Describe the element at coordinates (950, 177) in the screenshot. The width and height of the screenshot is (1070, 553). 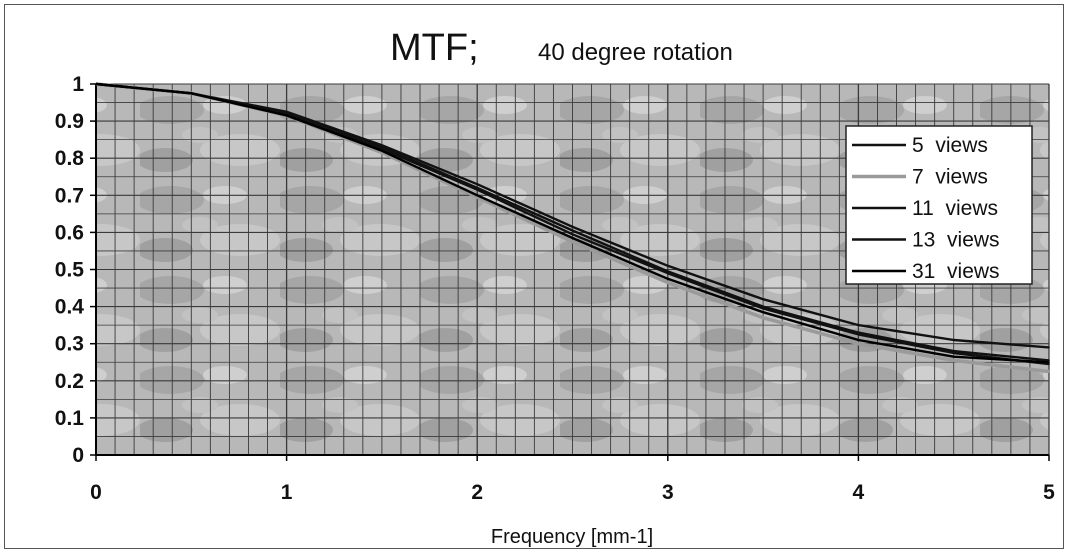
I see `legend-label-7-views: 7 views` at that location.